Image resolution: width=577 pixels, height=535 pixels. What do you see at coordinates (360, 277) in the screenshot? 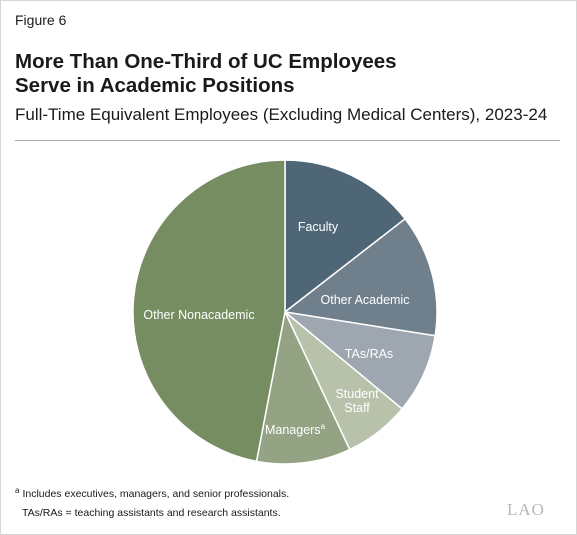
I see `pie-slice-other-academic` at bounding box center [360, 277].